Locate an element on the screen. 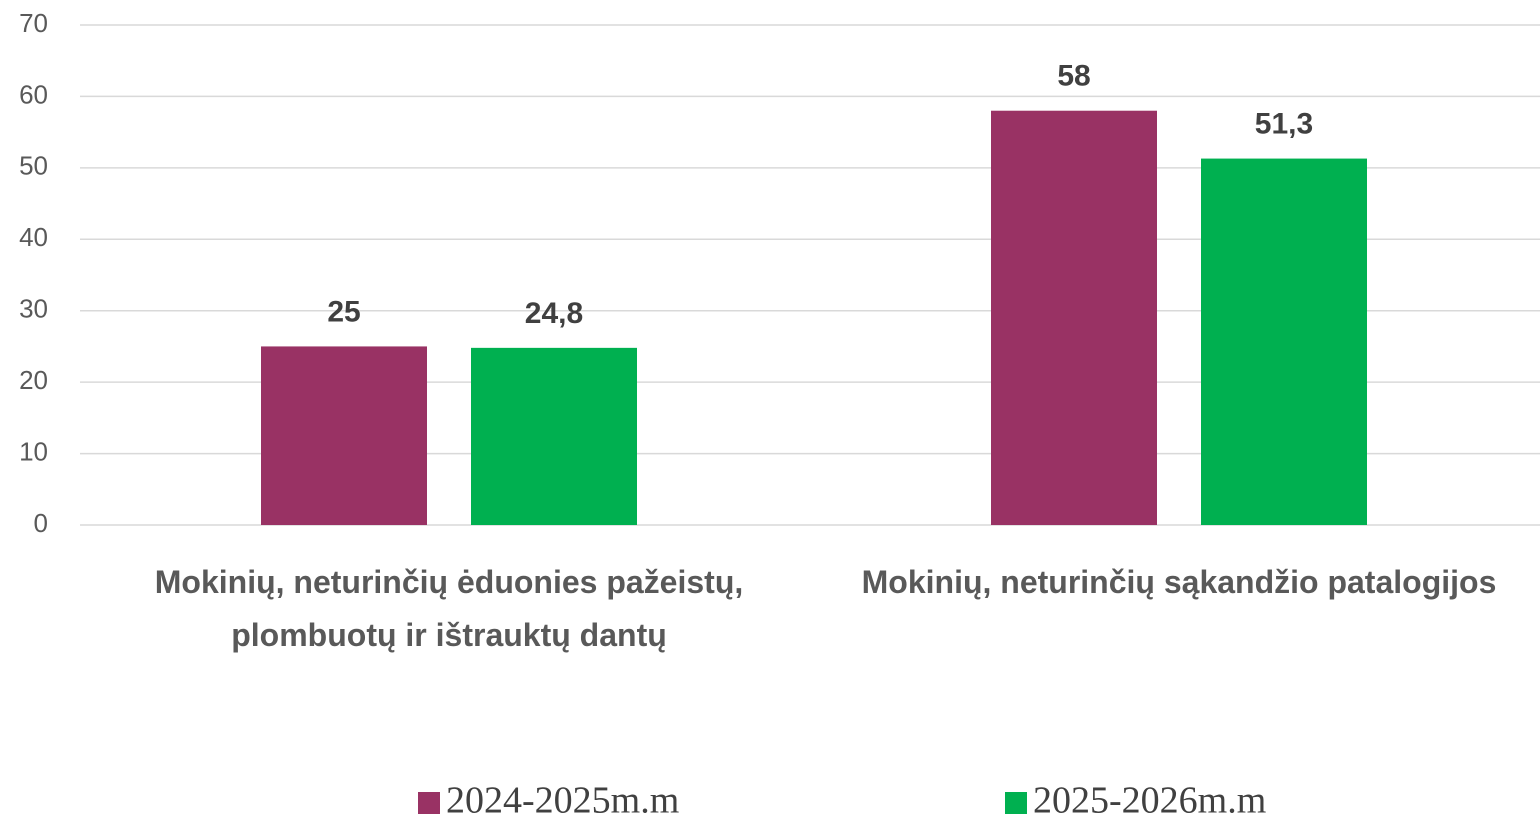 This screenshot has height=820, width=1540. data-label: 24,8 is located at coordinates (554, 313).